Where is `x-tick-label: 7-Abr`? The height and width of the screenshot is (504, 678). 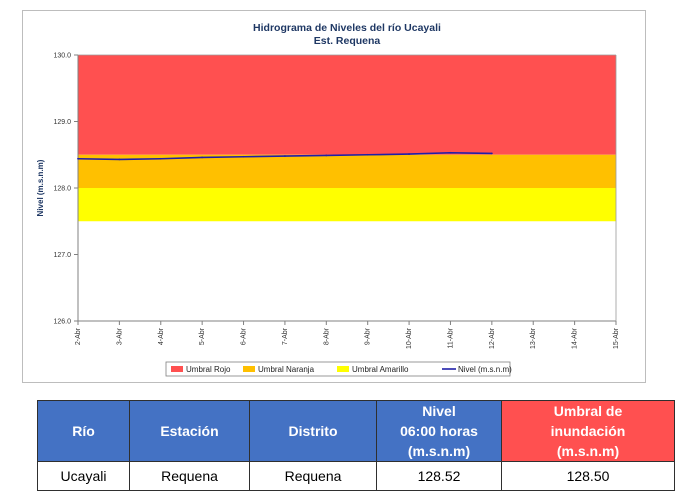
x-tick-label: 7-Abr is located at coordinates (285, 336).